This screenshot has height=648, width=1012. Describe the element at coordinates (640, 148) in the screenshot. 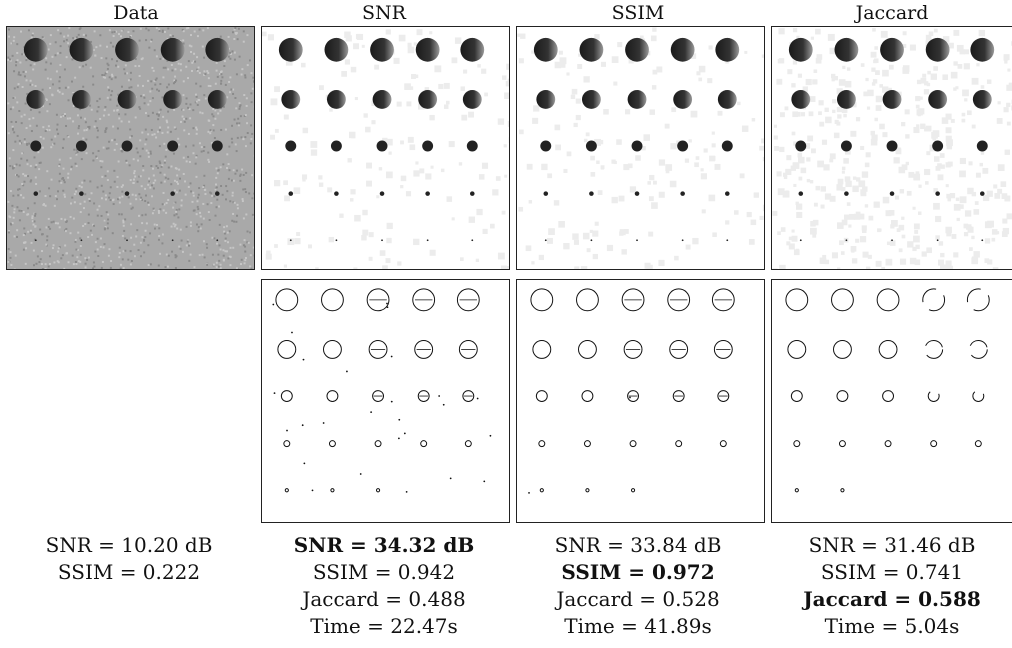

I see `ssim-reconstruction-image` at that location.